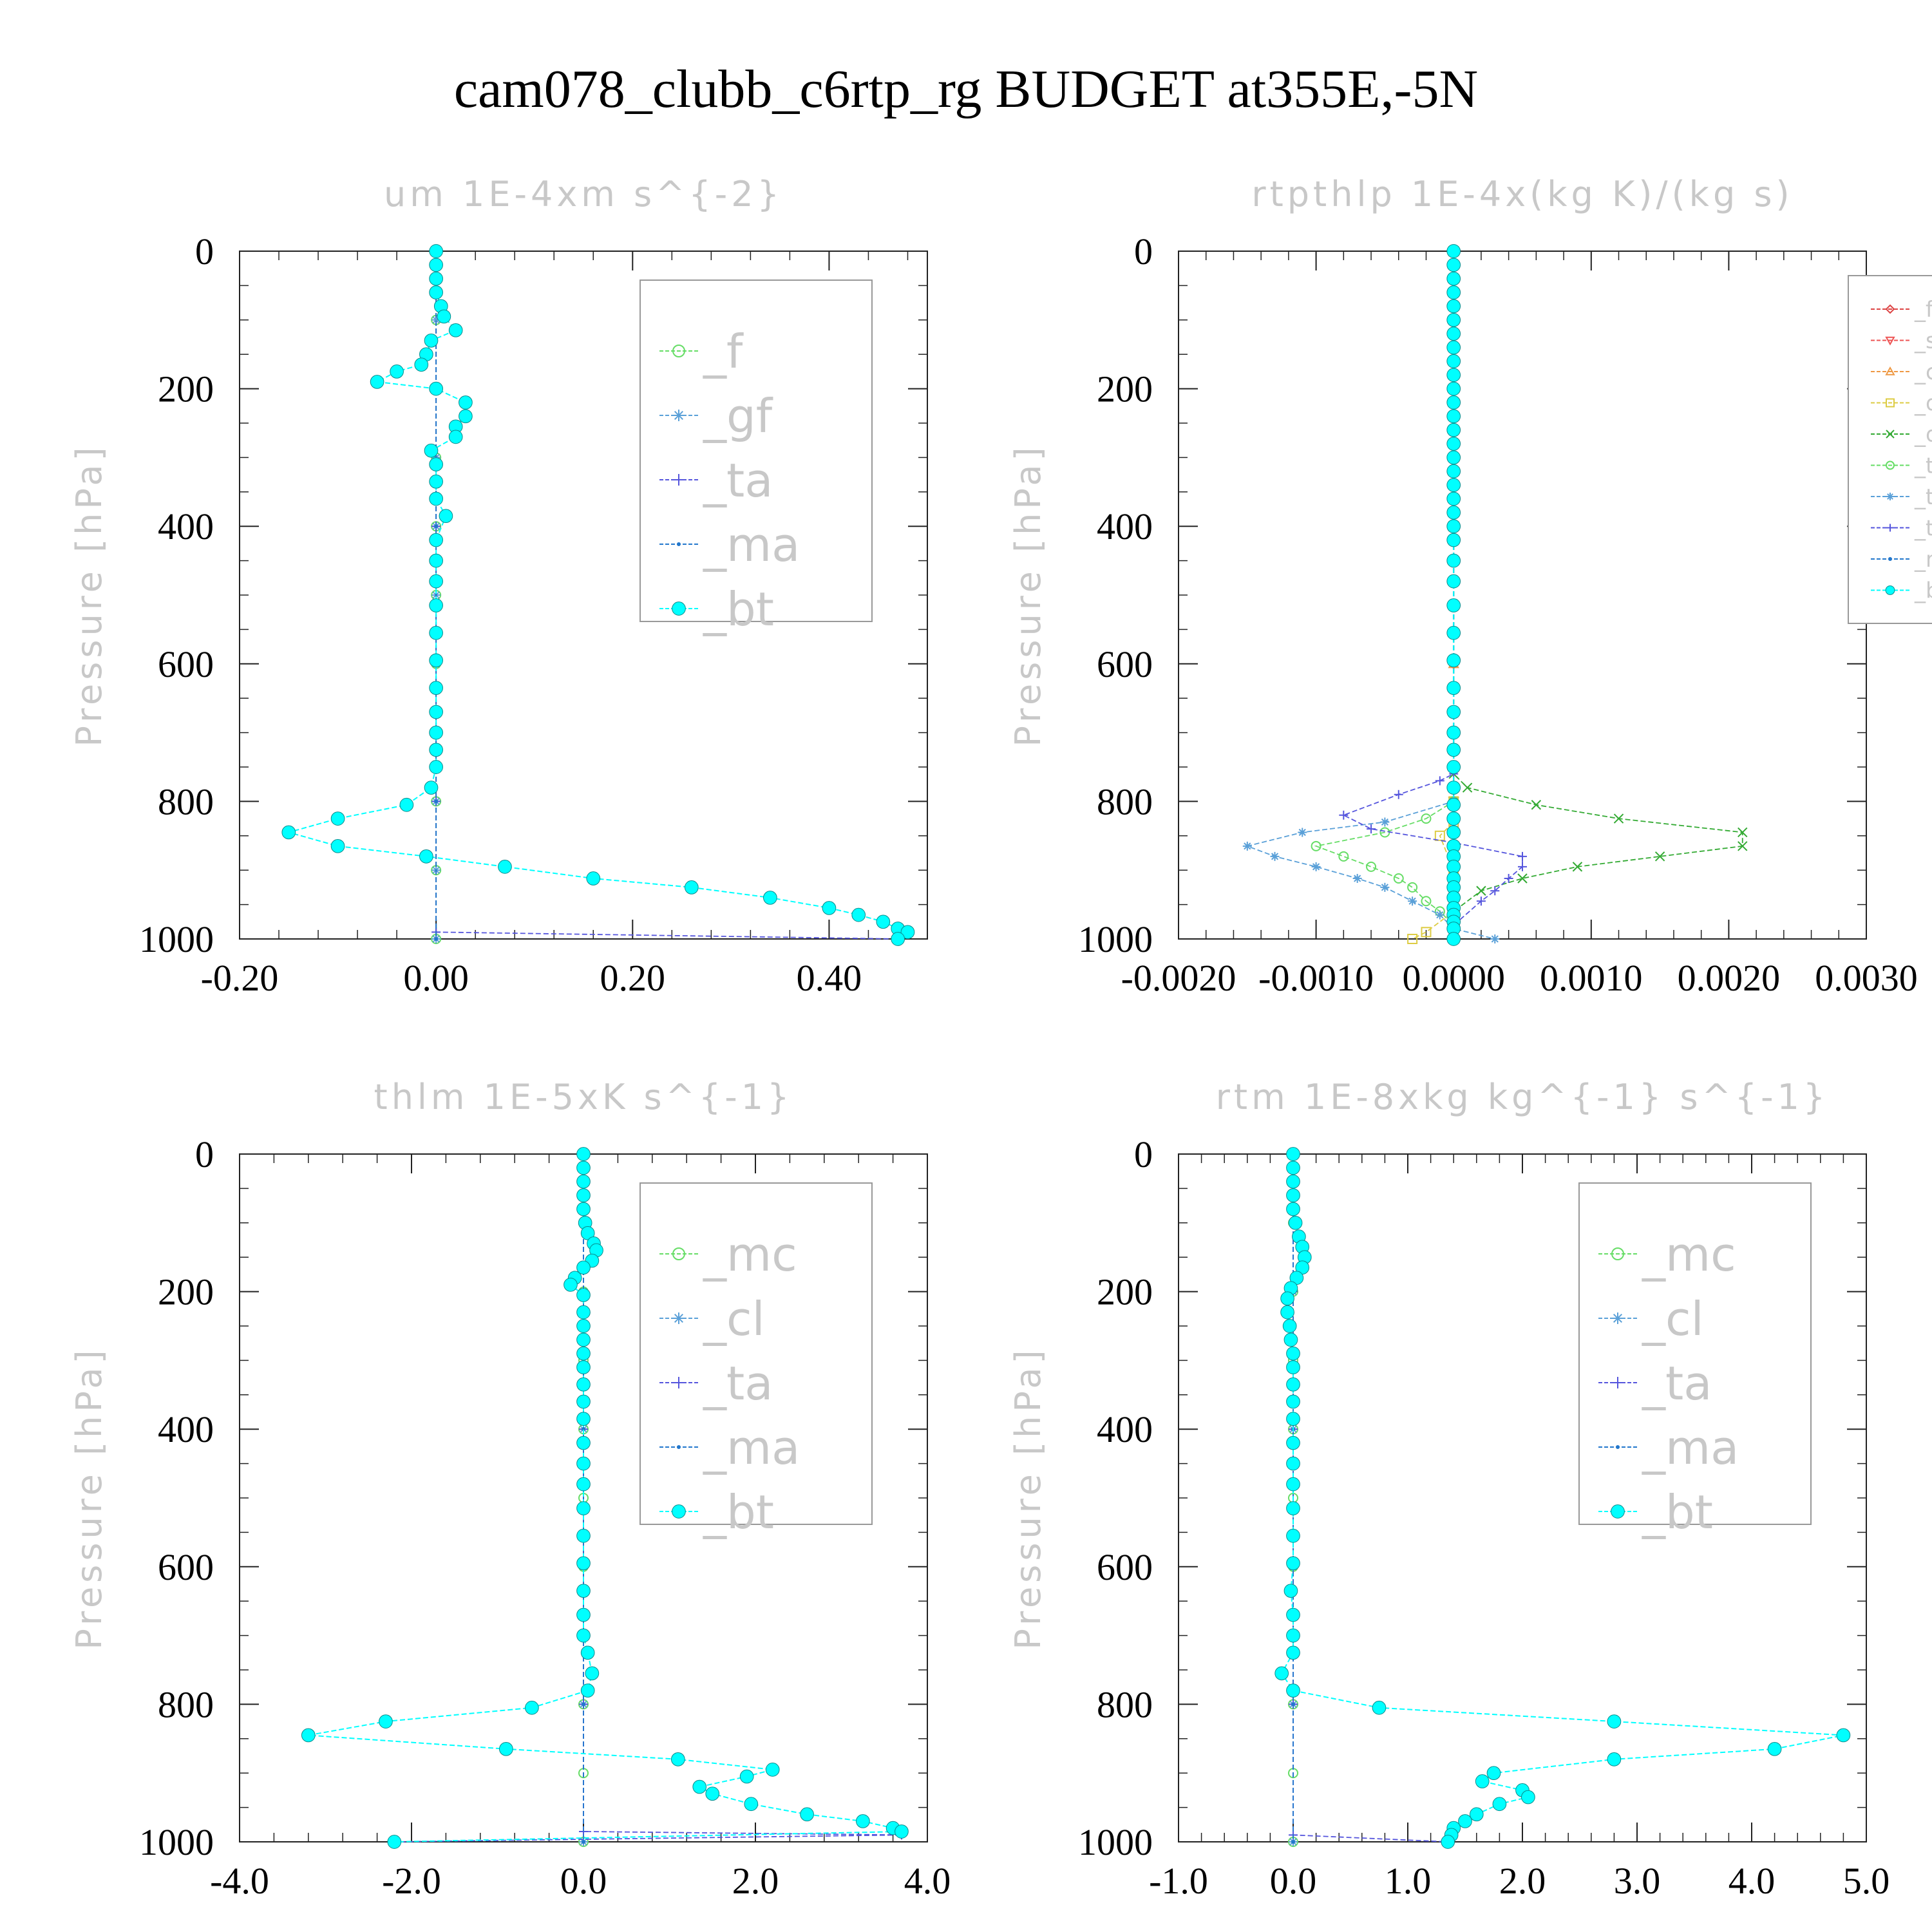 The height and width of the screenshot is (1932, 1932). Describe the element at coordinates (1923, 341) in the screenshot. I see `legend-label: _sf` at that location.